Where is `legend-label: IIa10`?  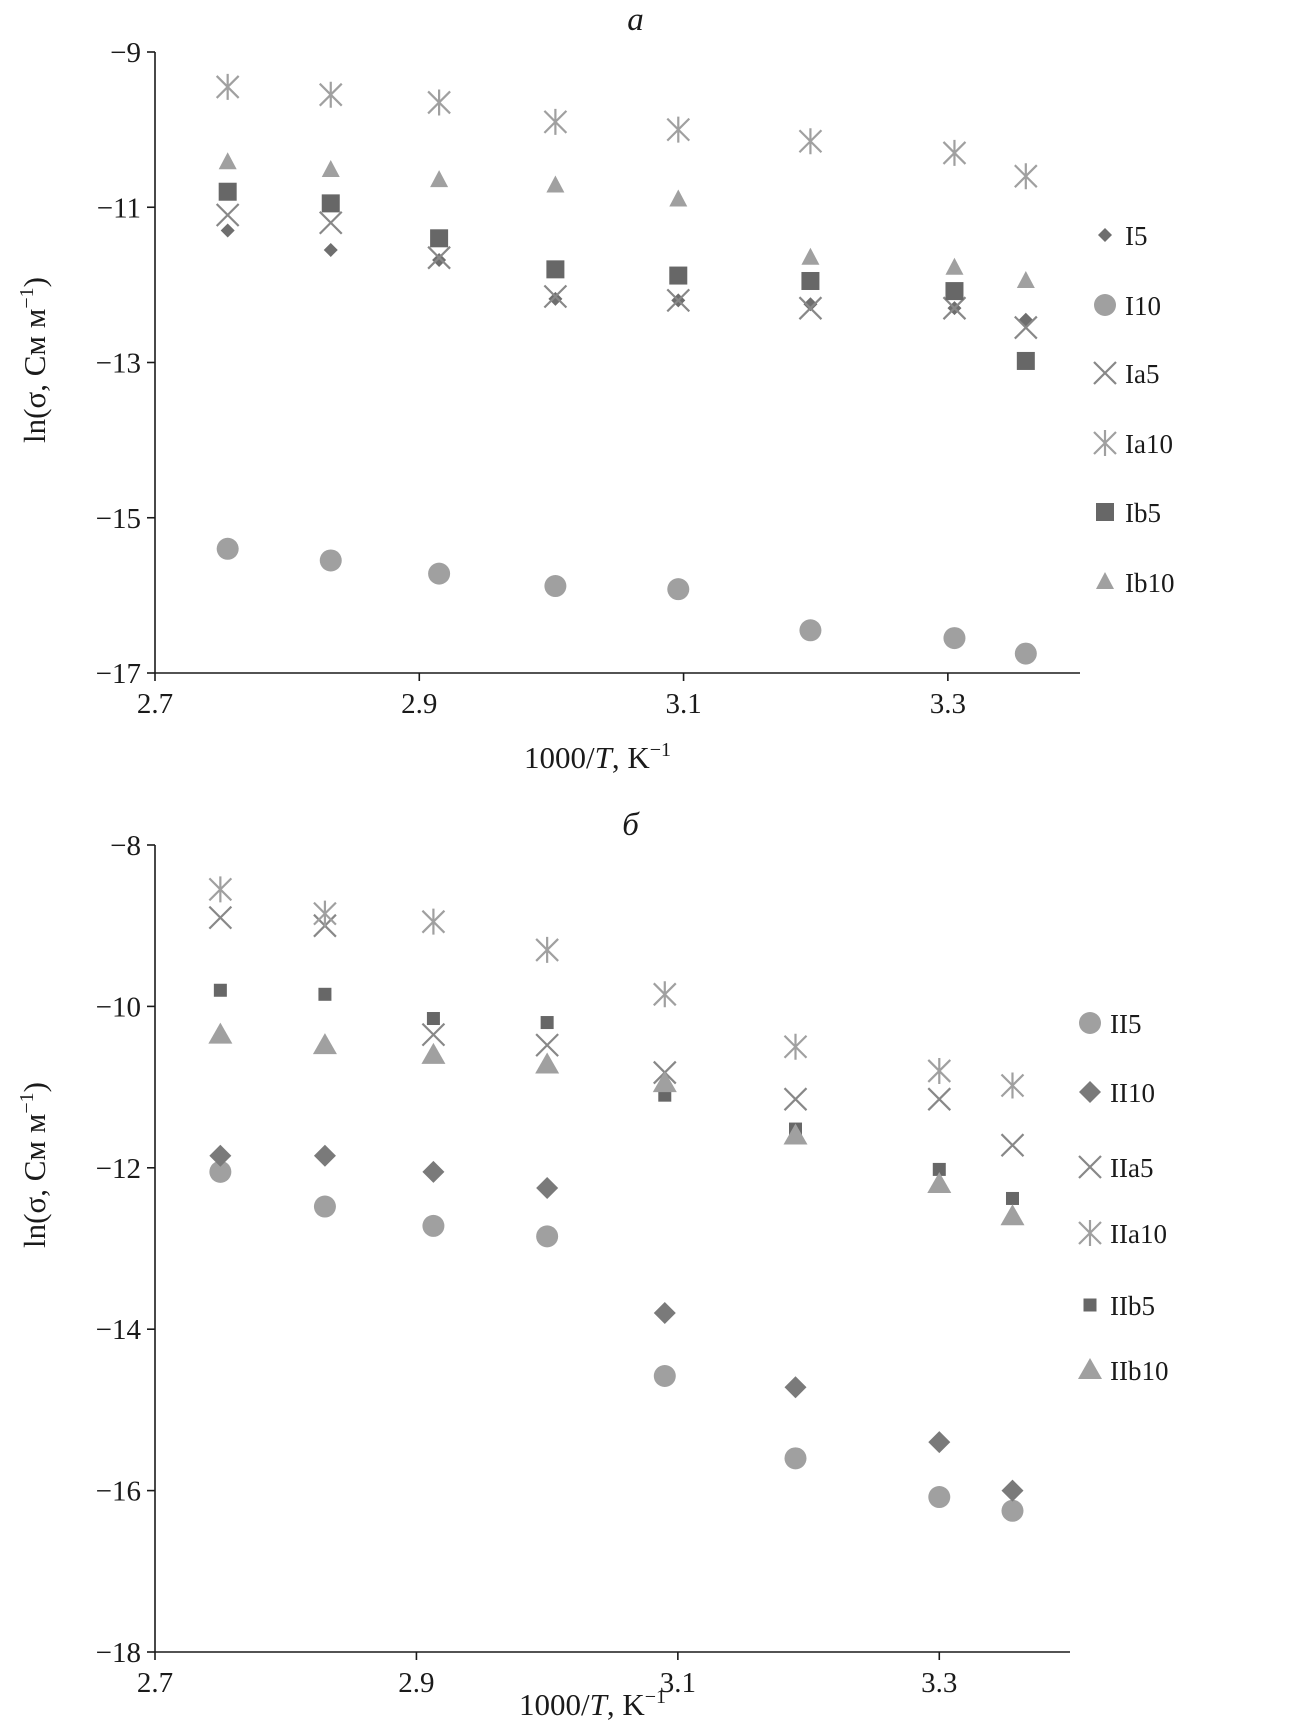
legend-label: IIa10 is located at coordinates (1138, 1234).